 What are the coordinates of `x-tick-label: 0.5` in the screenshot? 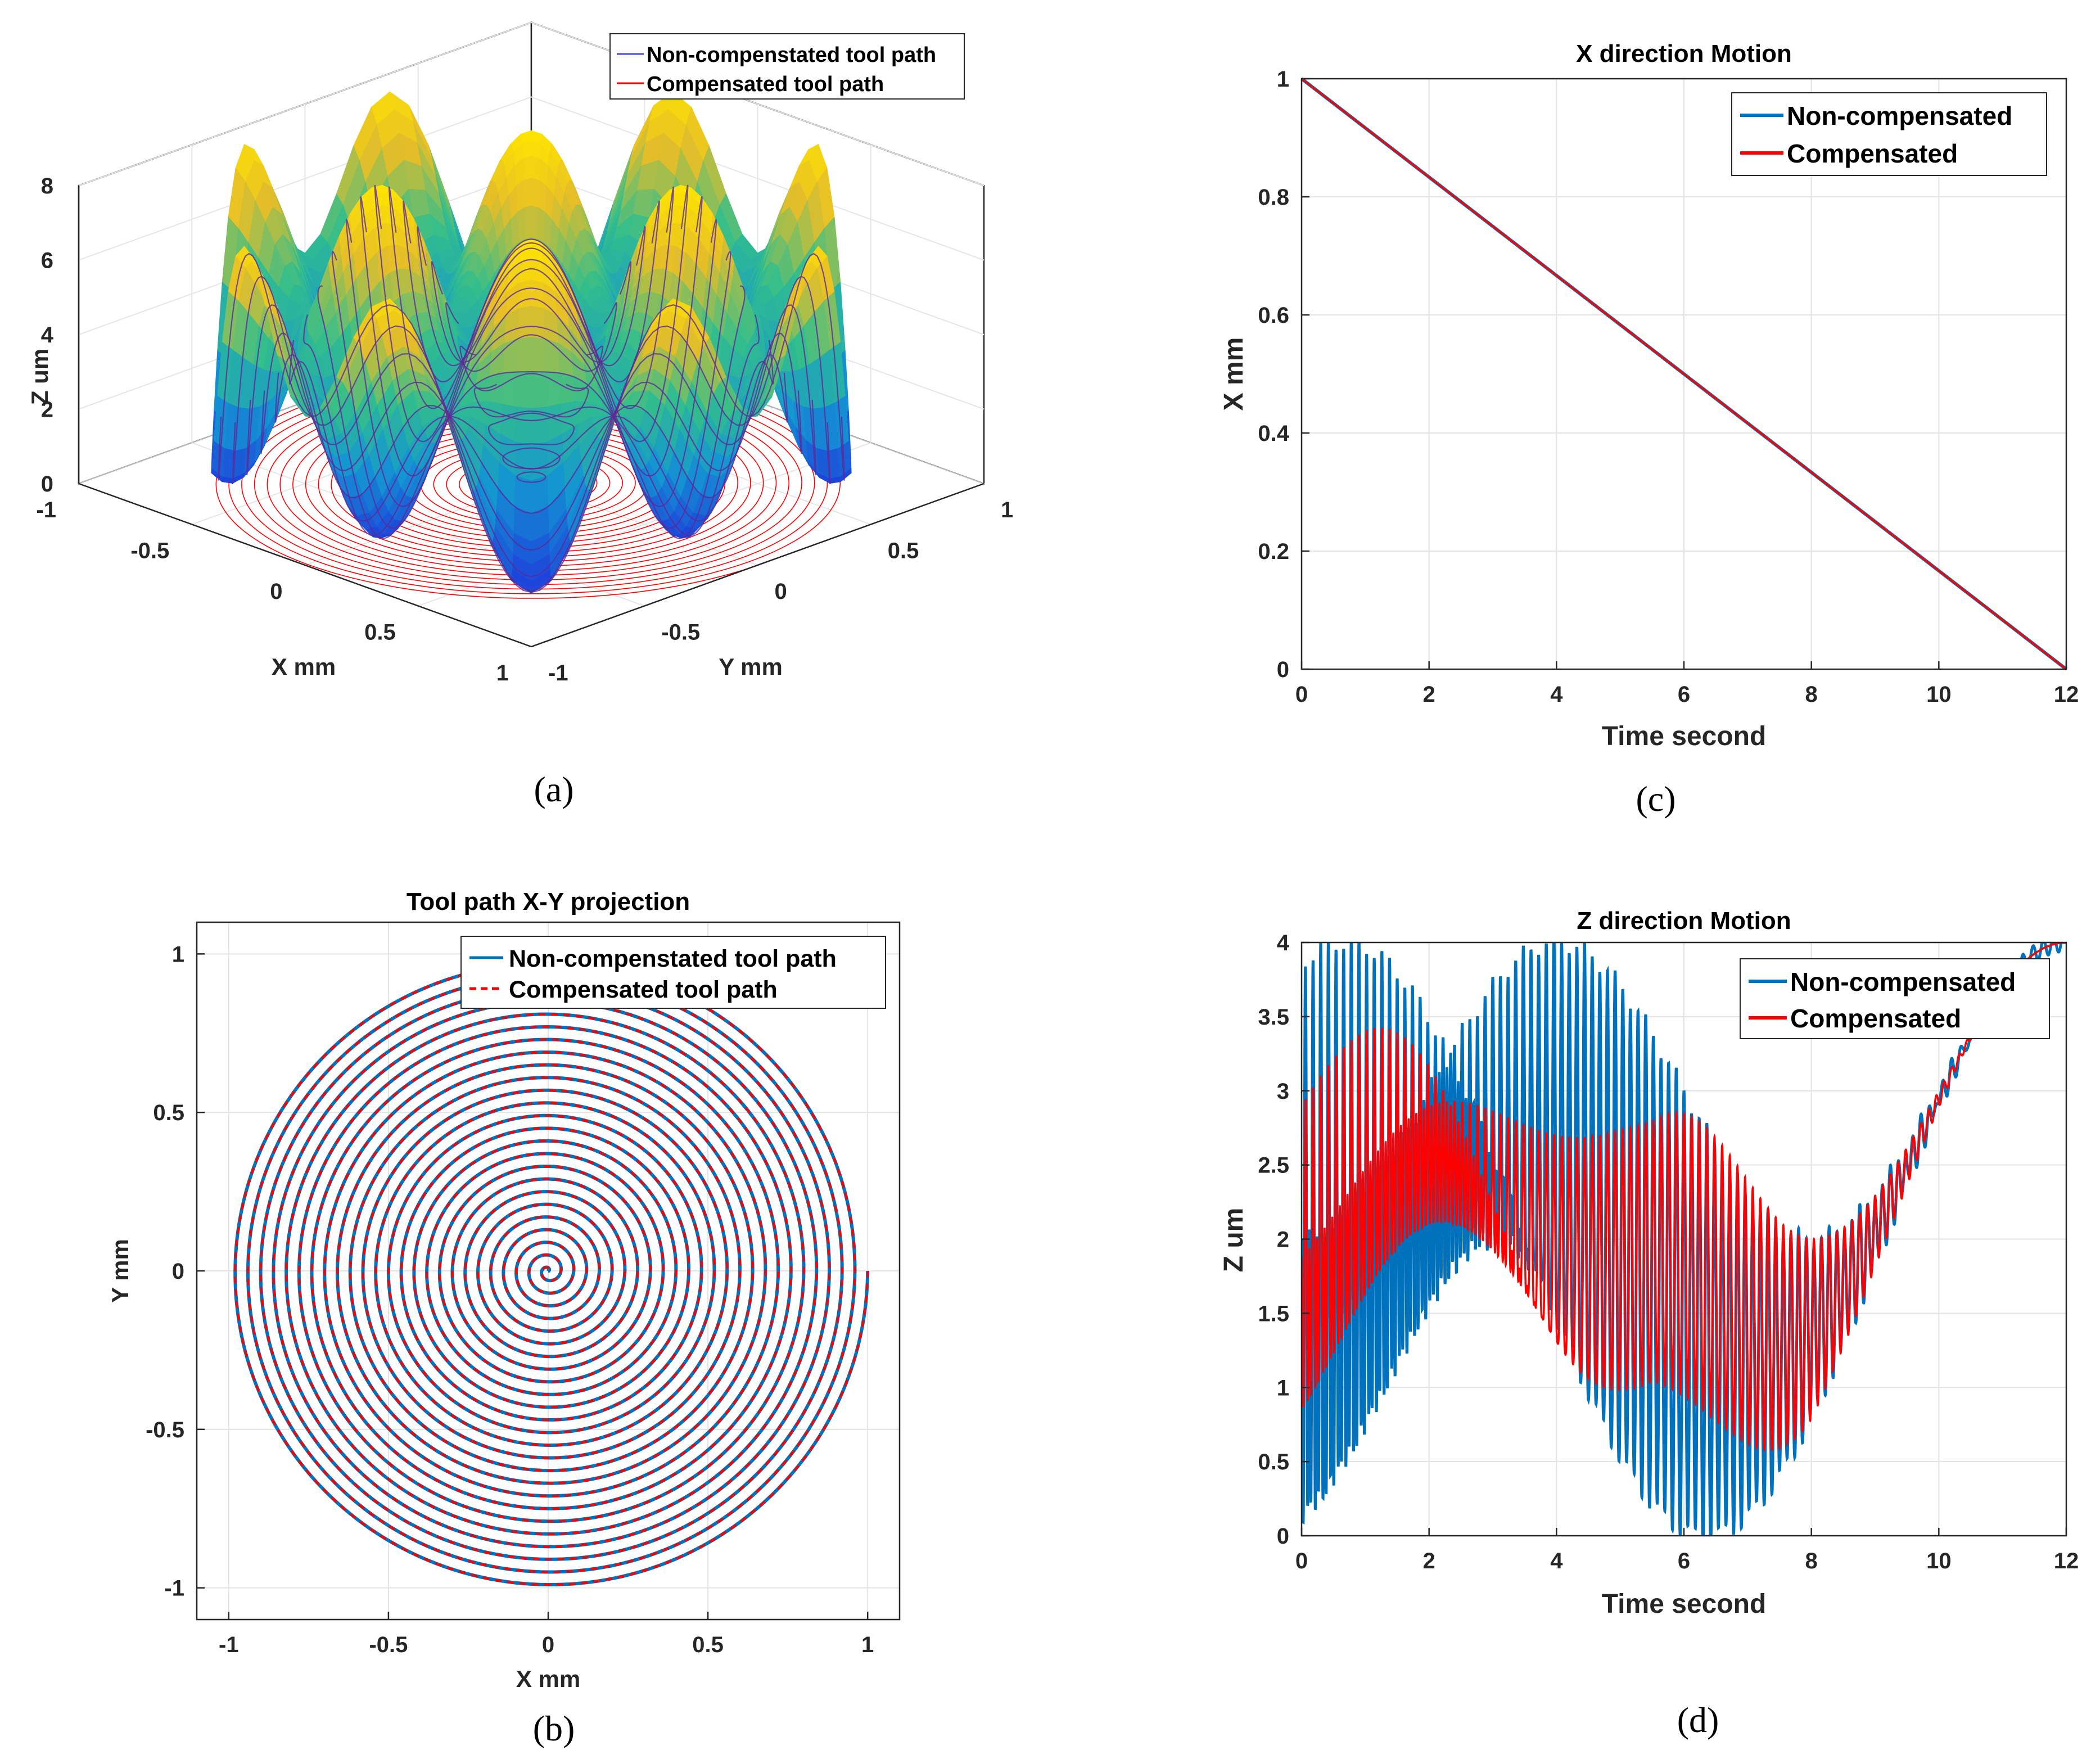 It's located at (380, 632).